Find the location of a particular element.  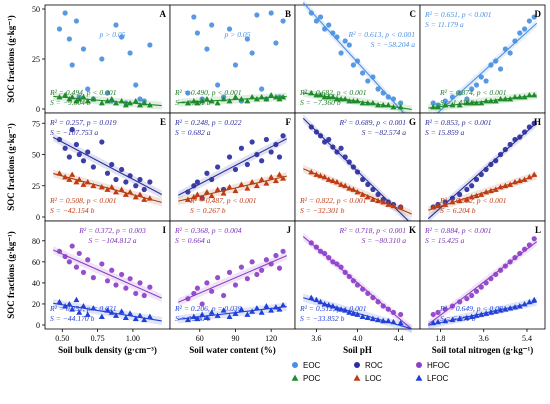

trend-line-hfoc is located at coordinates (107, 274).